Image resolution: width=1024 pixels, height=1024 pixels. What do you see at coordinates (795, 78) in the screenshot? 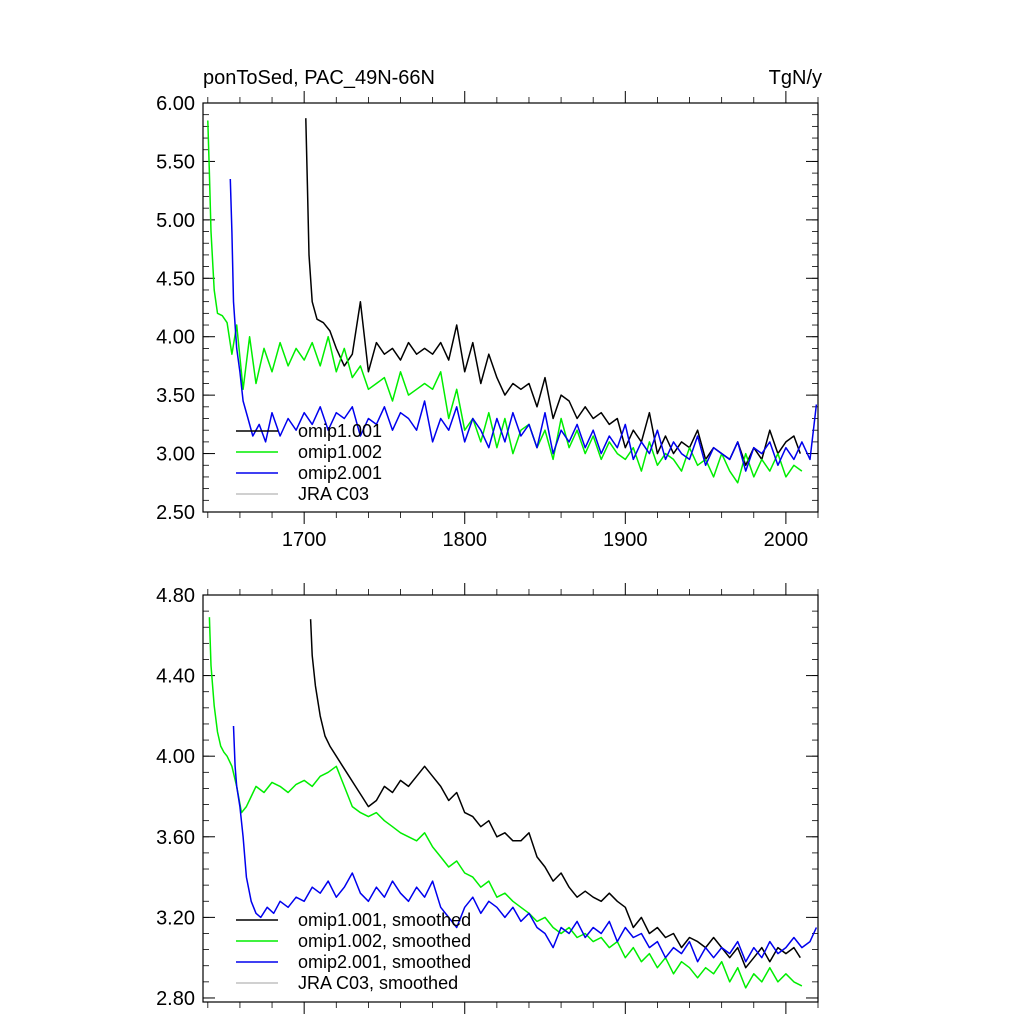
I see `top-panel-units: TgN/y` at bounding box center [795, 78].